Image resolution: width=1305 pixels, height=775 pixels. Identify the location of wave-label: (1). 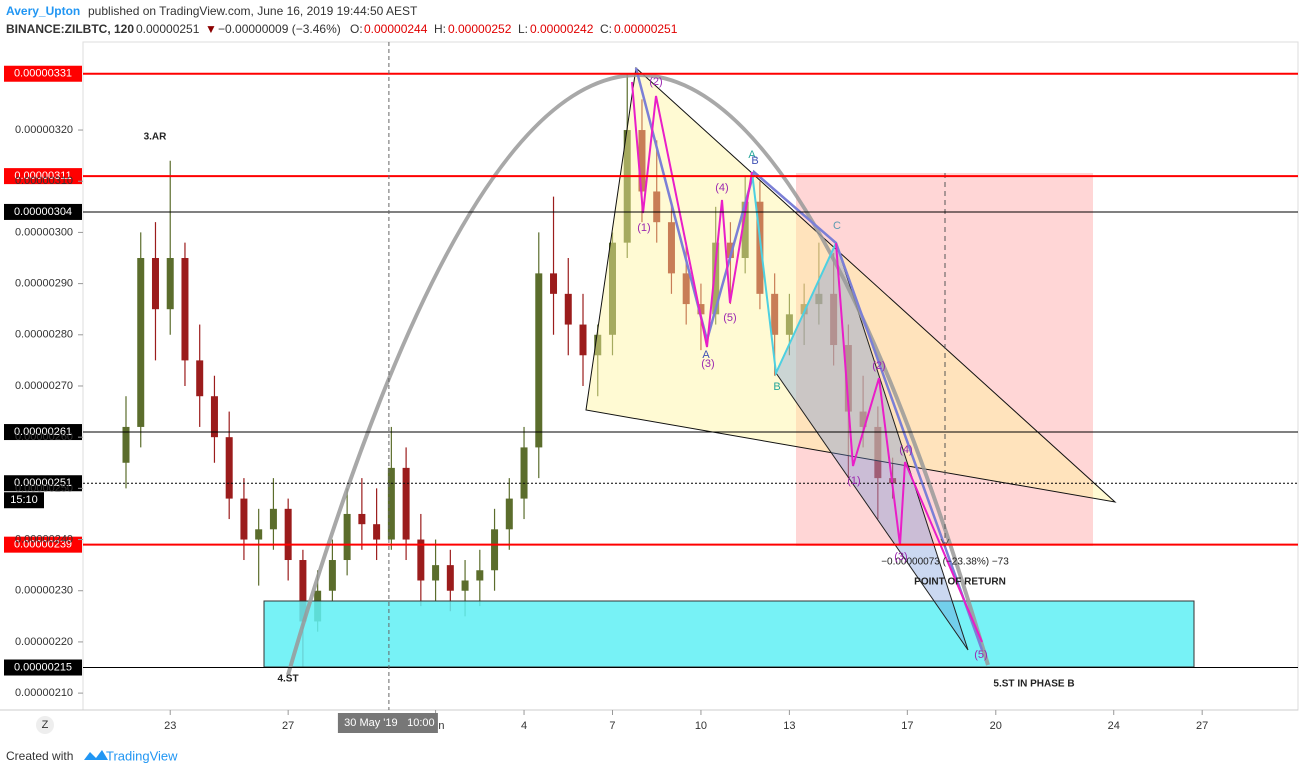
(853, 481).